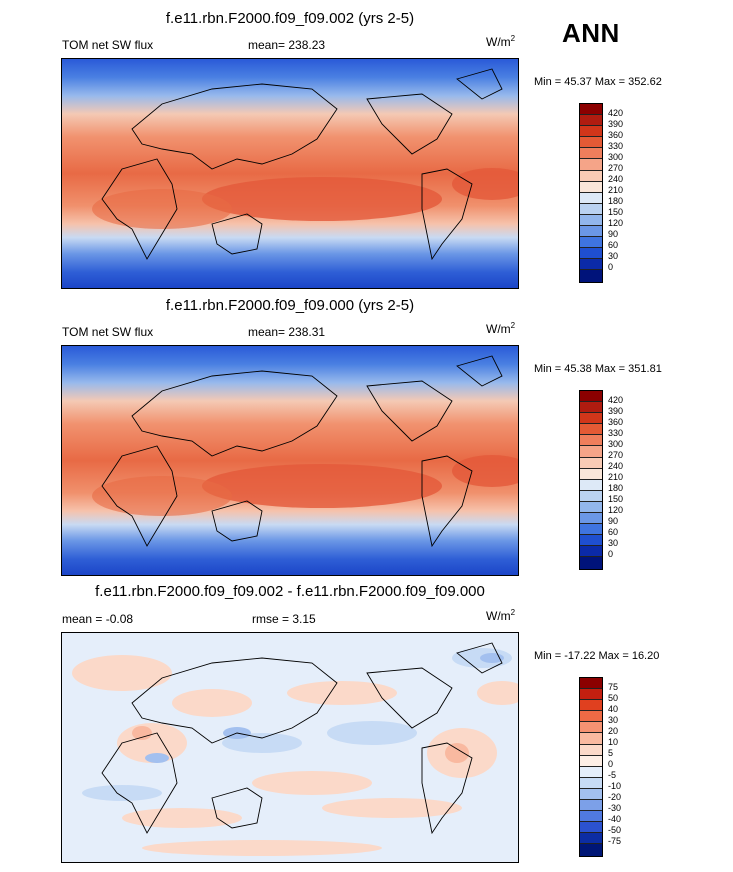 This screenshot has width=733, height=872. Describe the element at coordinates (613, 698) in the screenshot. I see `colorbar-tick: 50` at that location.